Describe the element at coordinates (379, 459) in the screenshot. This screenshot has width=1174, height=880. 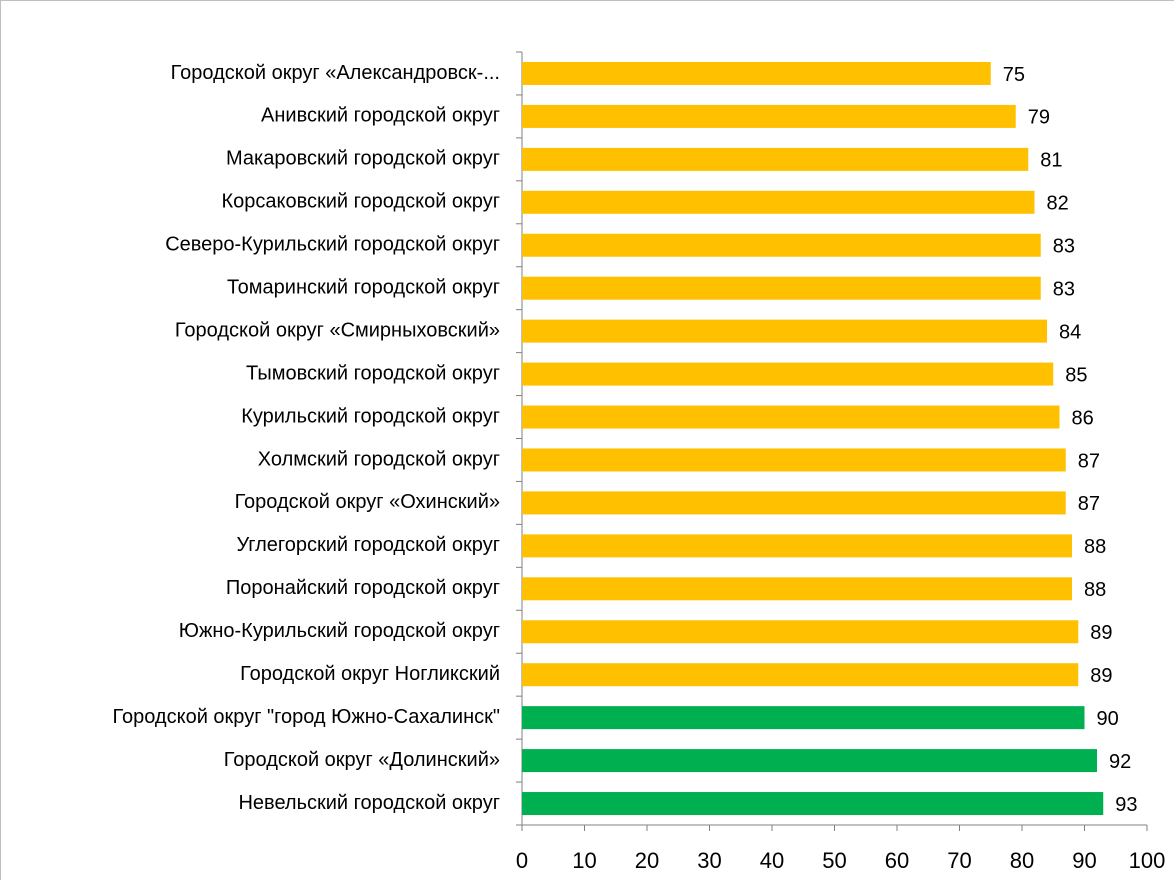
I see `y-tick-label: Холмский городской округ` at that location.